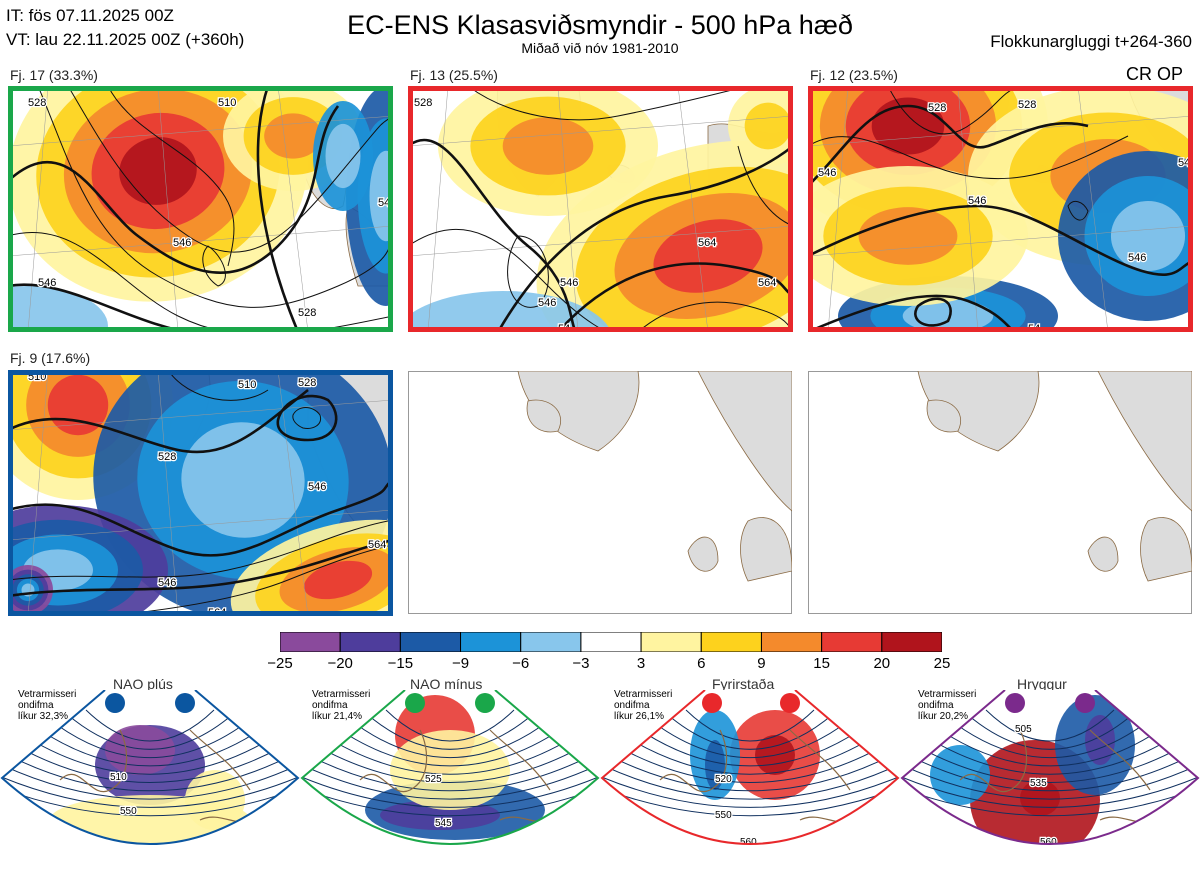  What do you see at coordinates (341, 705) in the screenshot?
I see `regime-2-note: Vetrarmisseri ondifma líkur 21,4%` at bounding box center [341, 705].